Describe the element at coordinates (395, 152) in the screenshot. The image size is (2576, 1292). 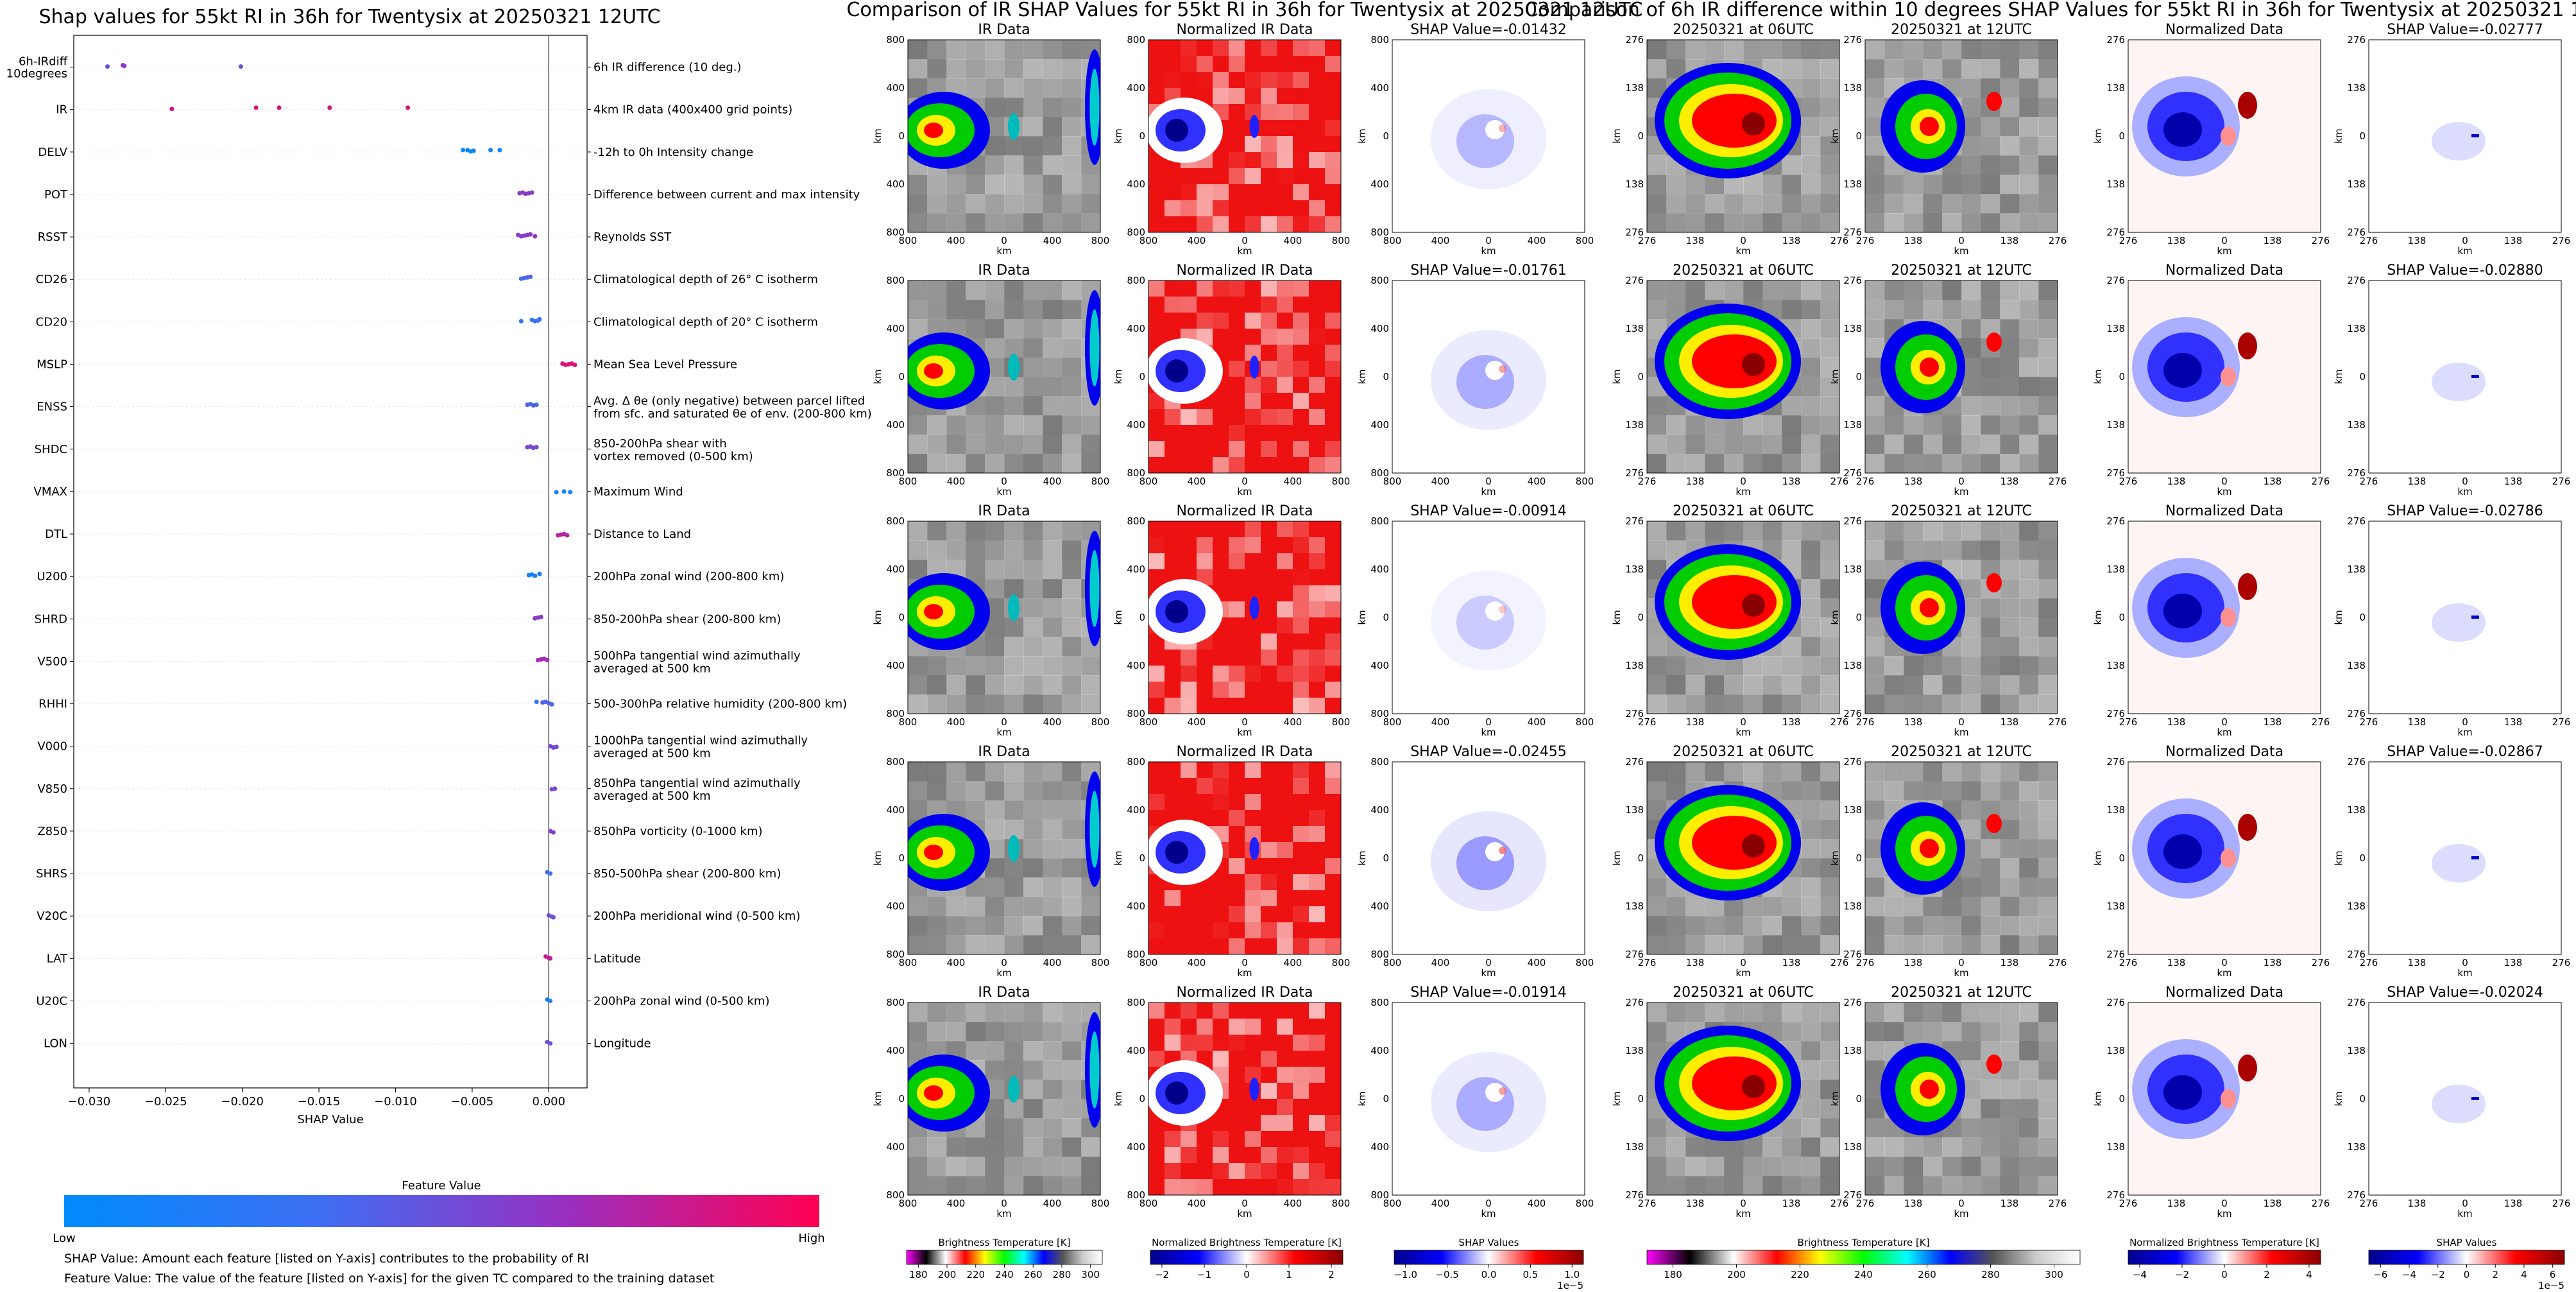
I see `feature-row: DELV -12h to 0h Intensity change` at that location.